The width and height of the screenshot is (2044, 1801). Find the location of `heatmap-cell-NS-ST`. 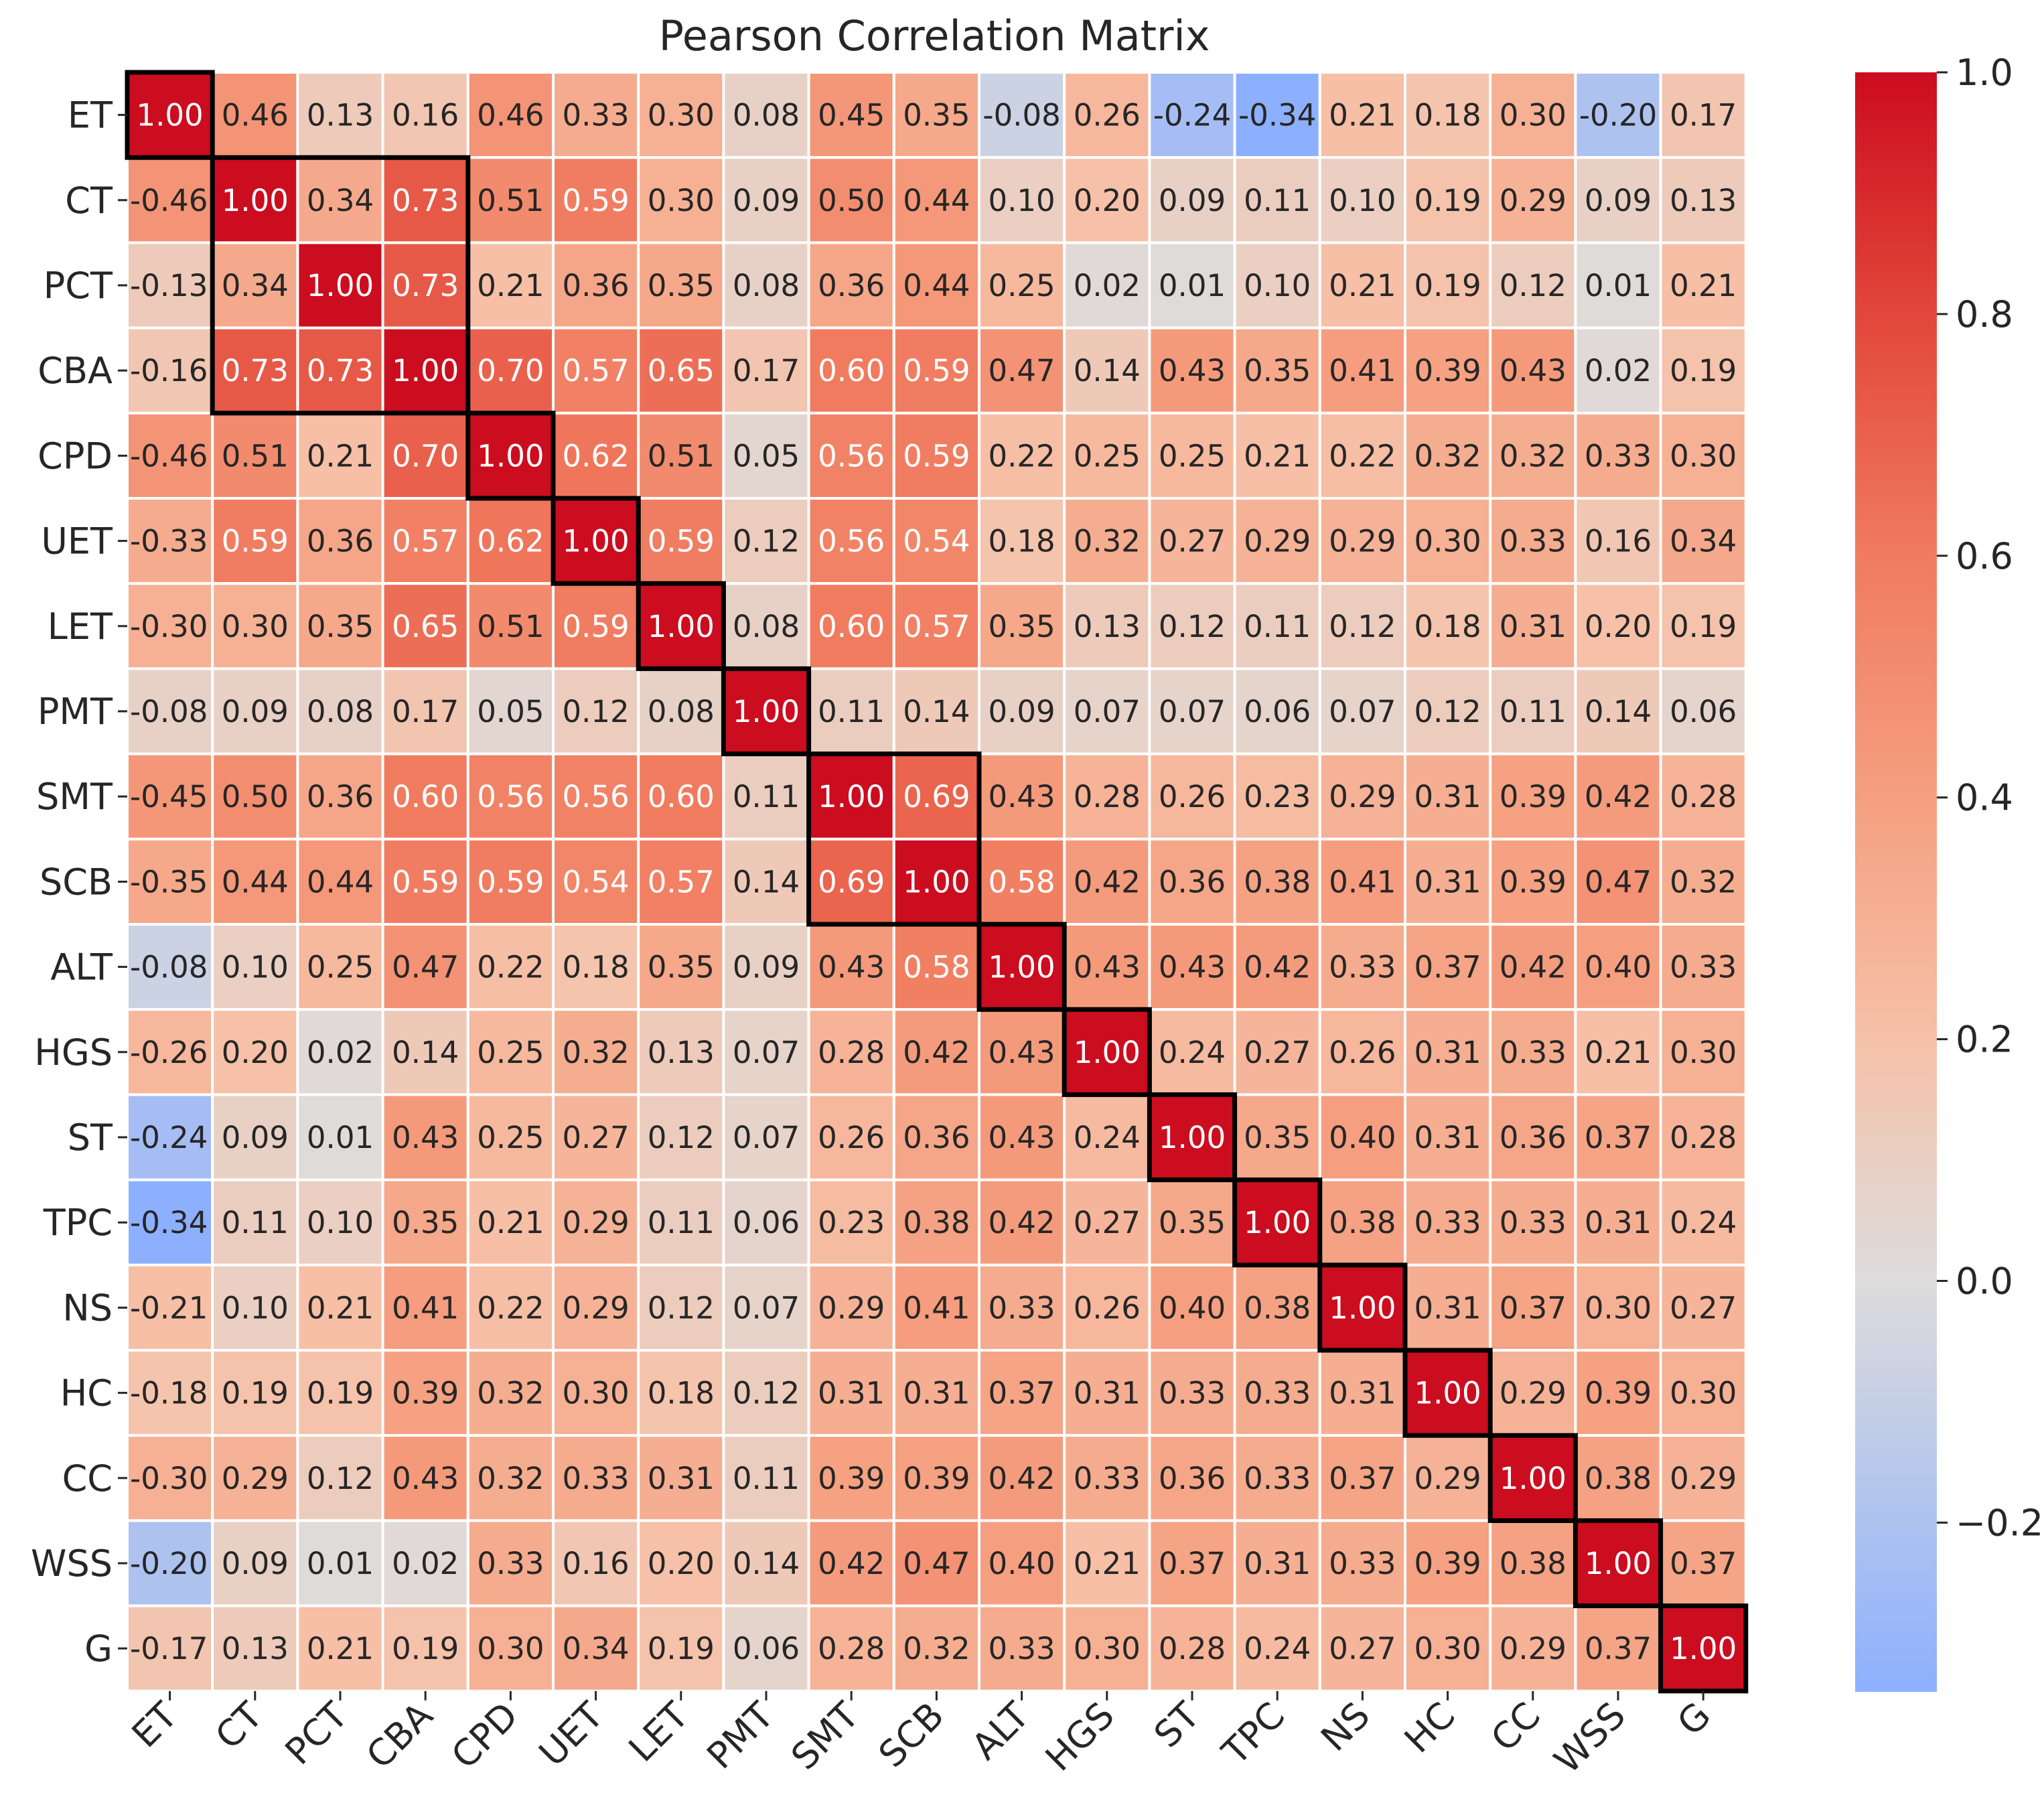

heatmap-cell-NS-ST is located at coordinates (1192, 1307).